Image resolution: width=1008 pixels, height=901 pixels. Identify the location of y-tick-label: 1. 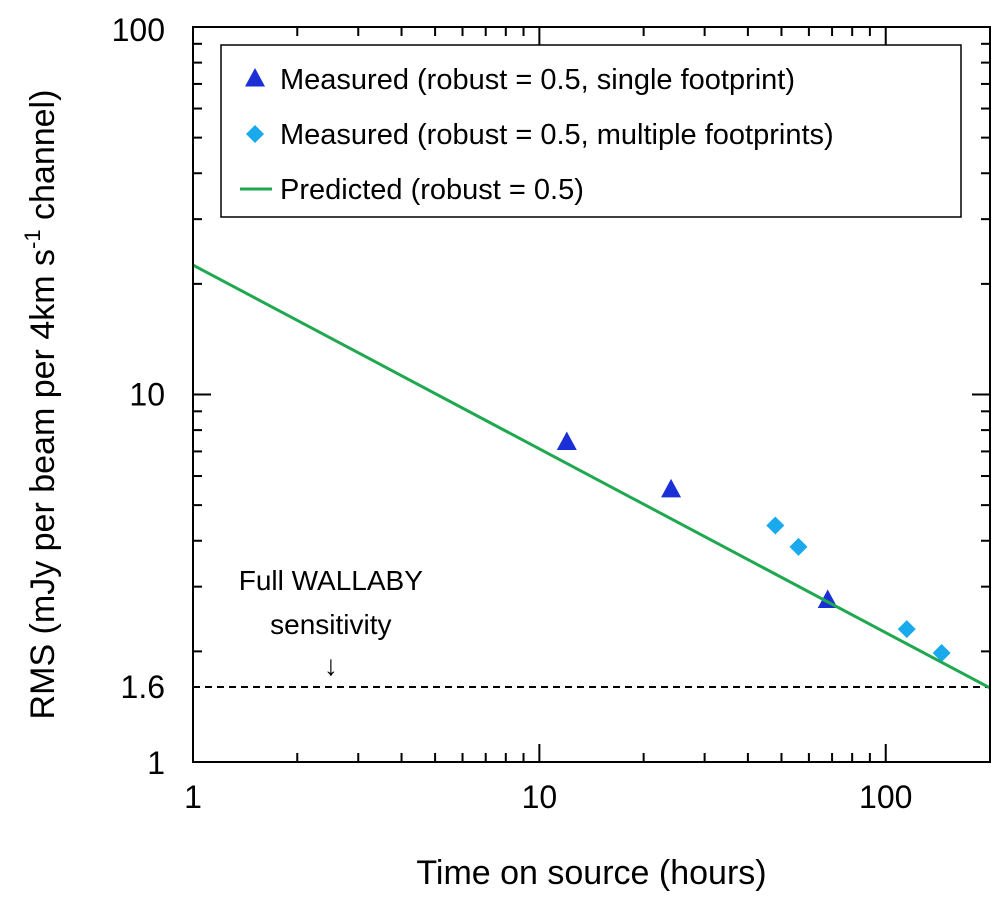
(156, 763).